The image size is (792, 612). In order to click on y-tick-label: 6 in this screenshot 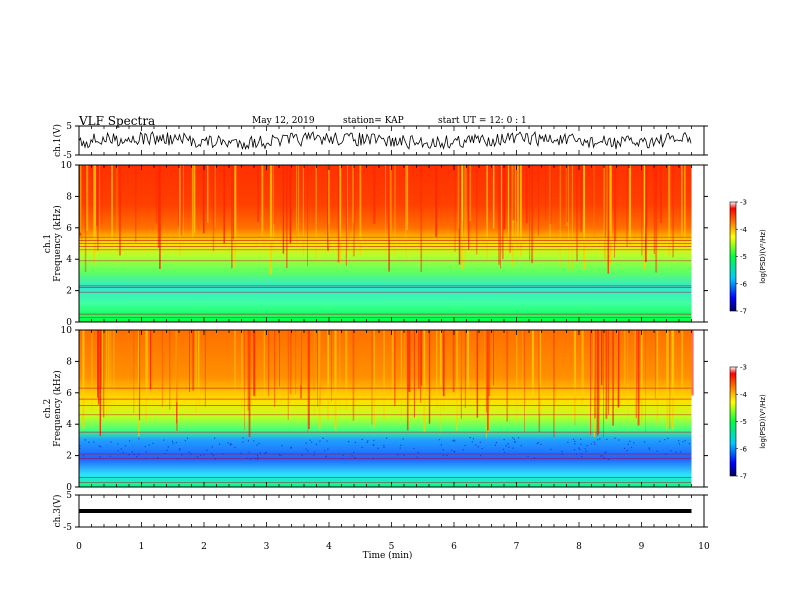, I will do `click(69, 229)`.